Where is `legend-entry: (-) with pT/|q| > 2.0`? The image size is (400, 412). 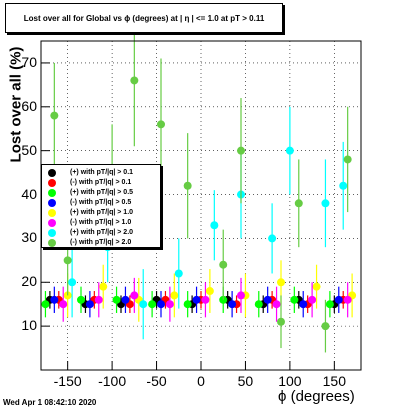 legend-entry: (-) with pT/|q| > 2.0 is located at coordinates (101, 243).